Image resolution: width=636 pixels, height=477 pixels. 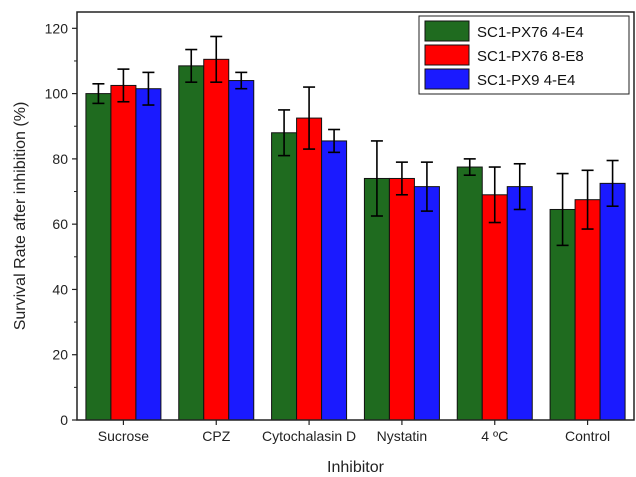 What do you see at coordinates (309, 436) in the screenshot?
I see `x-tick-label: Cytochalasin D` at bounding box center [309, 436].